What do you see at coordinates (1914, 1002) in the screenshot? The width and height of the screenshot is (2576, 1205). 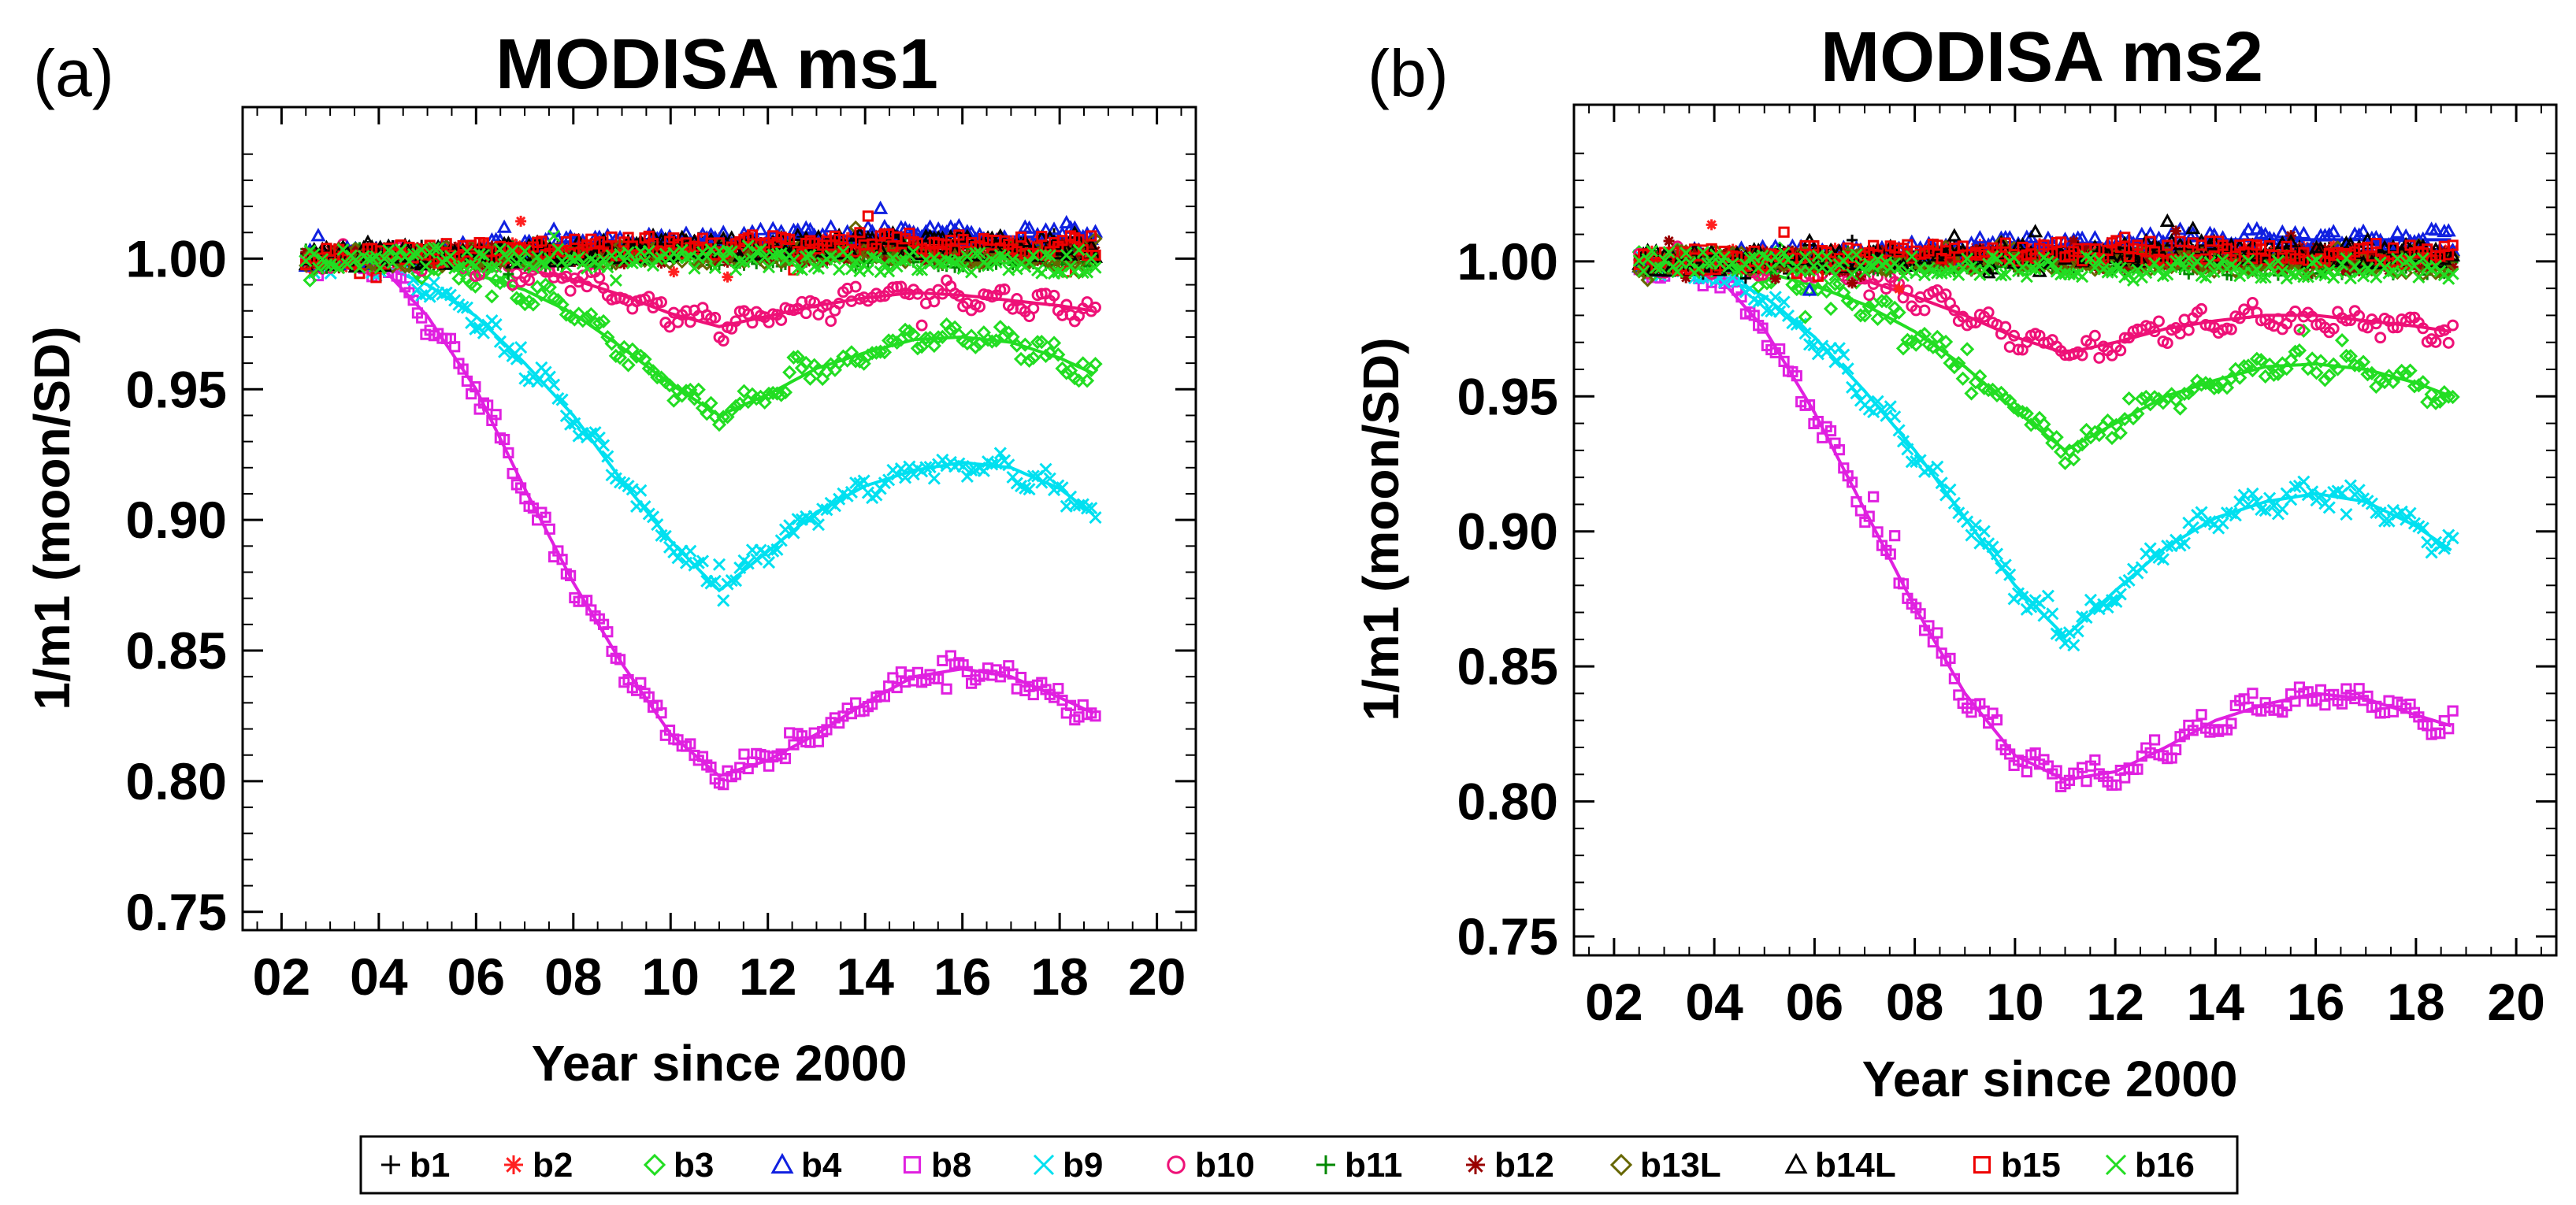 I see `x-tick-label: 08` at bounding box center [1914, 1002].